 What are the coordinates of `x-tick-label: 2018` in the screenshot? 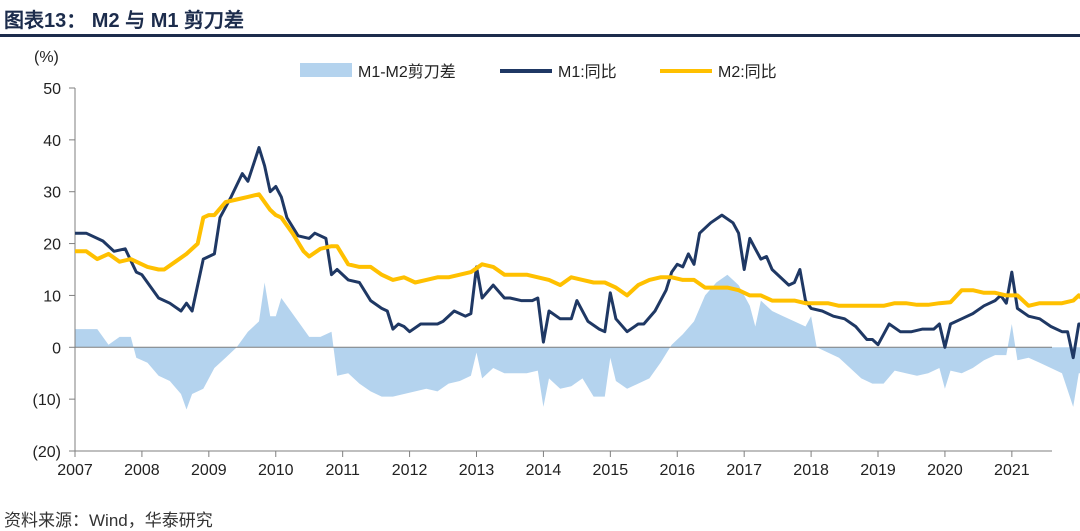 It's located at (811, 470).